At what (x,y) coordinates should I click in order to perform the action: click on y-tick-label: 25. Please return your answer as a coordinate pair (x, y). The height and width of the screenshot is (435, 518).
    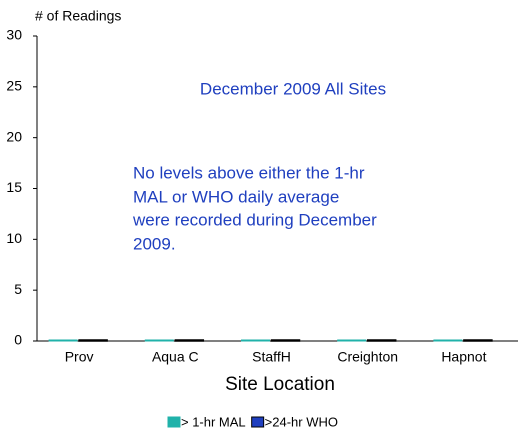
    Looking at the image, I should click on (14, 86).